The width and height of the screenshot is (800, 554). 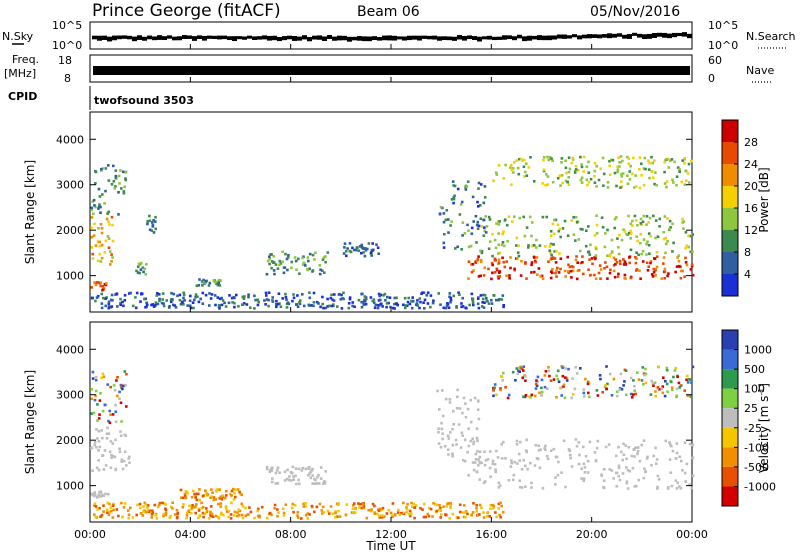 I want to click on nsearch-tick-top: 10^5, so click(x=723, y=25).